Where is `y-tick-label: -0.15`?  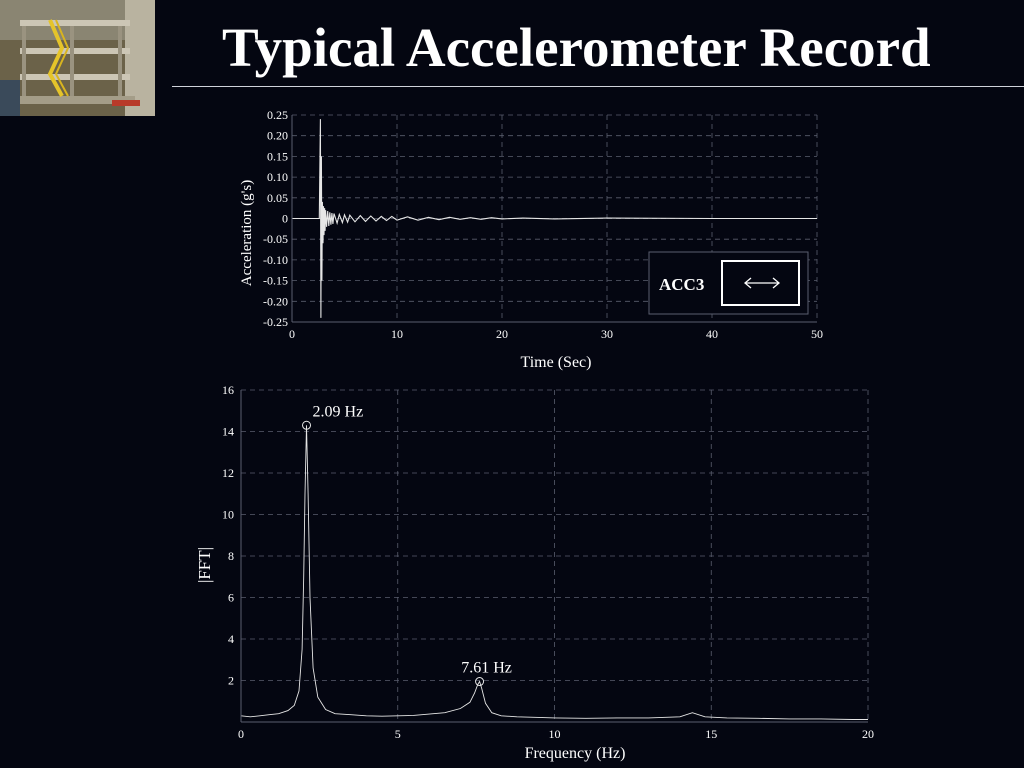
y-tick-label: -0.15 is located at coordinates (275, 281).